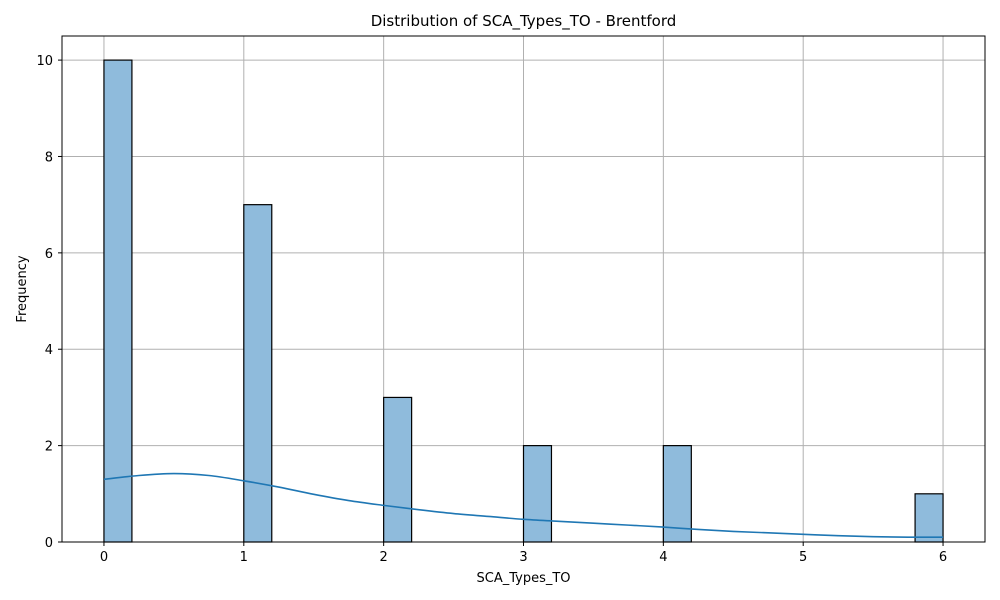 The width and height of the screenshot is (1000, 600). Describe the element at coordinates (49, 543) in the screenshot. I see `y-tick-label: 0` at that location.